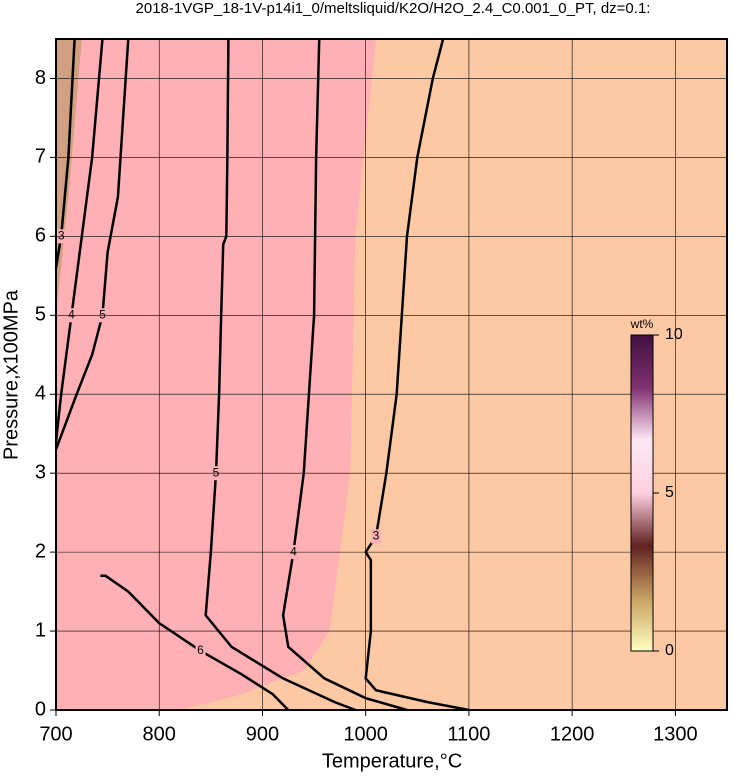 The image size is (734, 781). What do you see at coordinates (642, 493) in the screenshot?
I see `colorbar` at bounding box center [642, 493].